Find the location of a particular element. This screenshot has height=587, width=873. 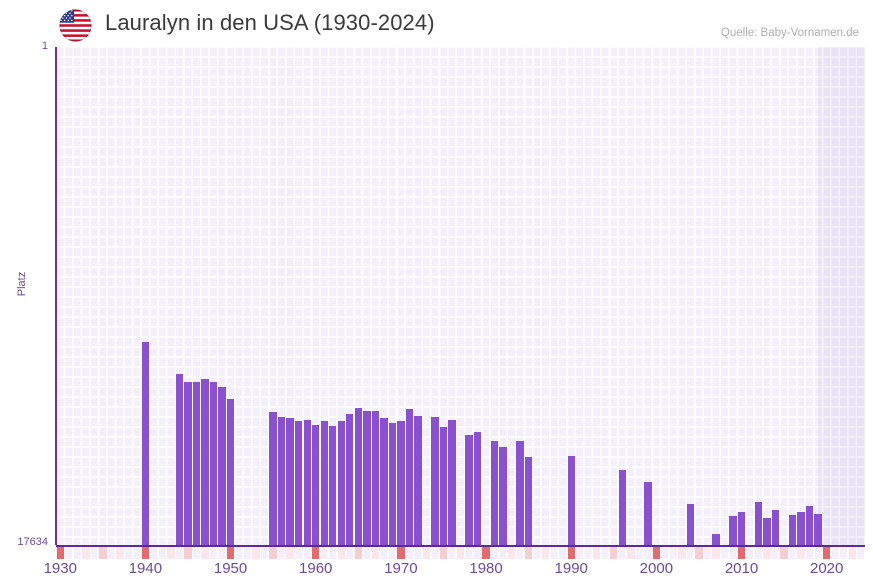

bar-1950 is located at coordinates (230, 472).